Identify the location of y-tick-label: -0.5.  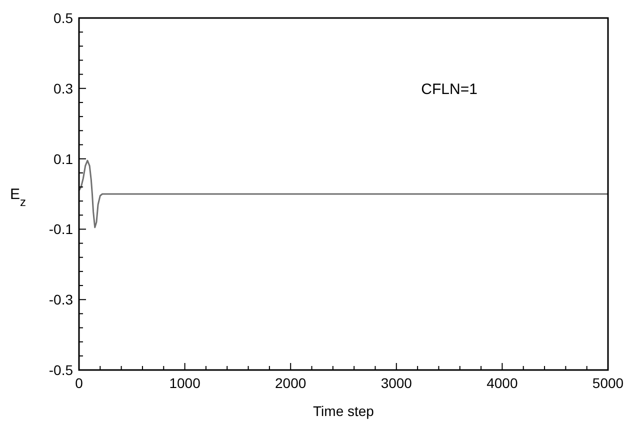
(61, 370).